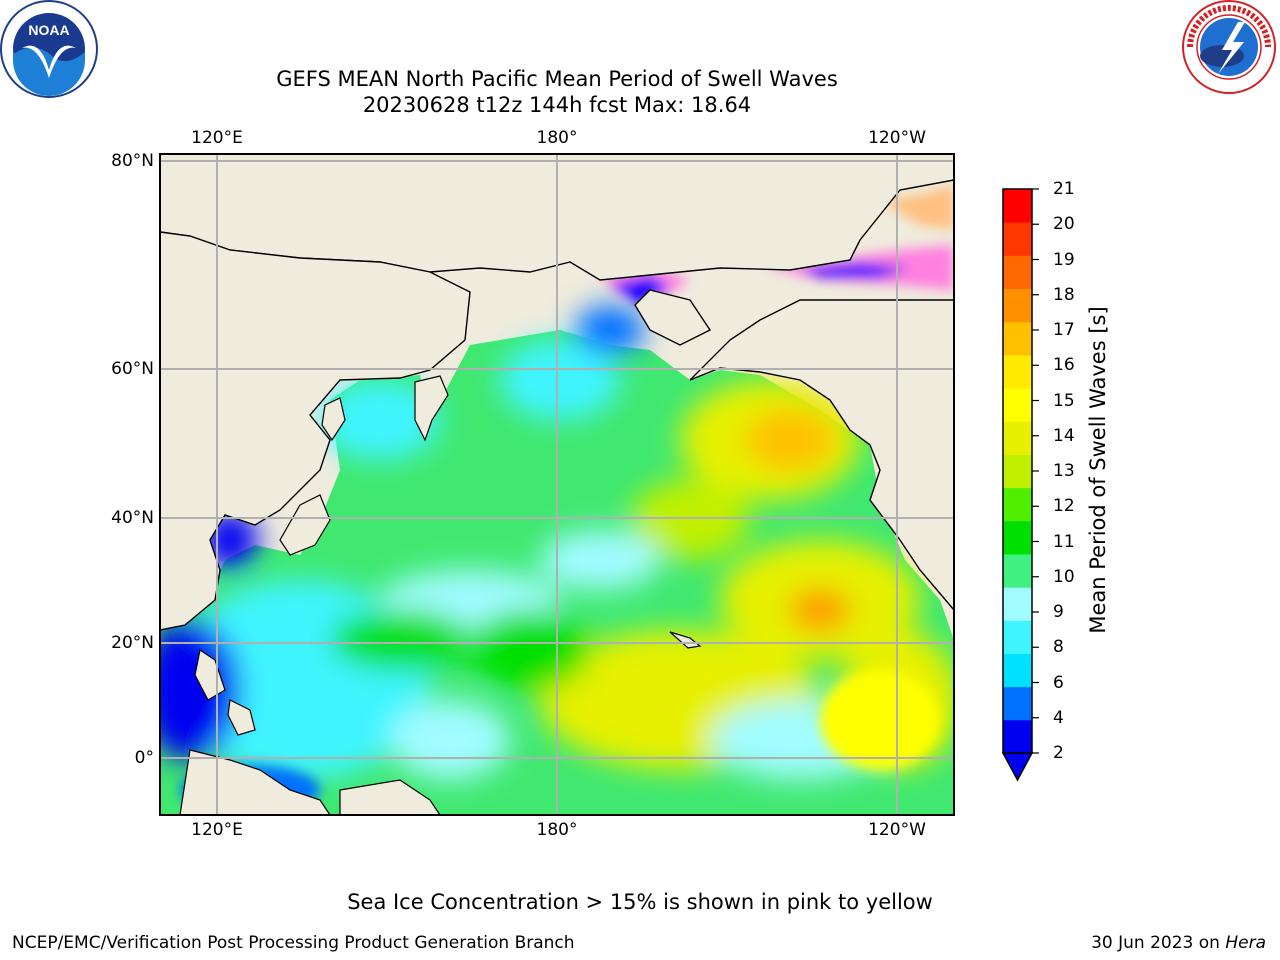 The image size is (1280, 960). Describe the element at coordinates (1064, 224) in the screenshot. I see `colorbar-tick-label: 20` at that location.